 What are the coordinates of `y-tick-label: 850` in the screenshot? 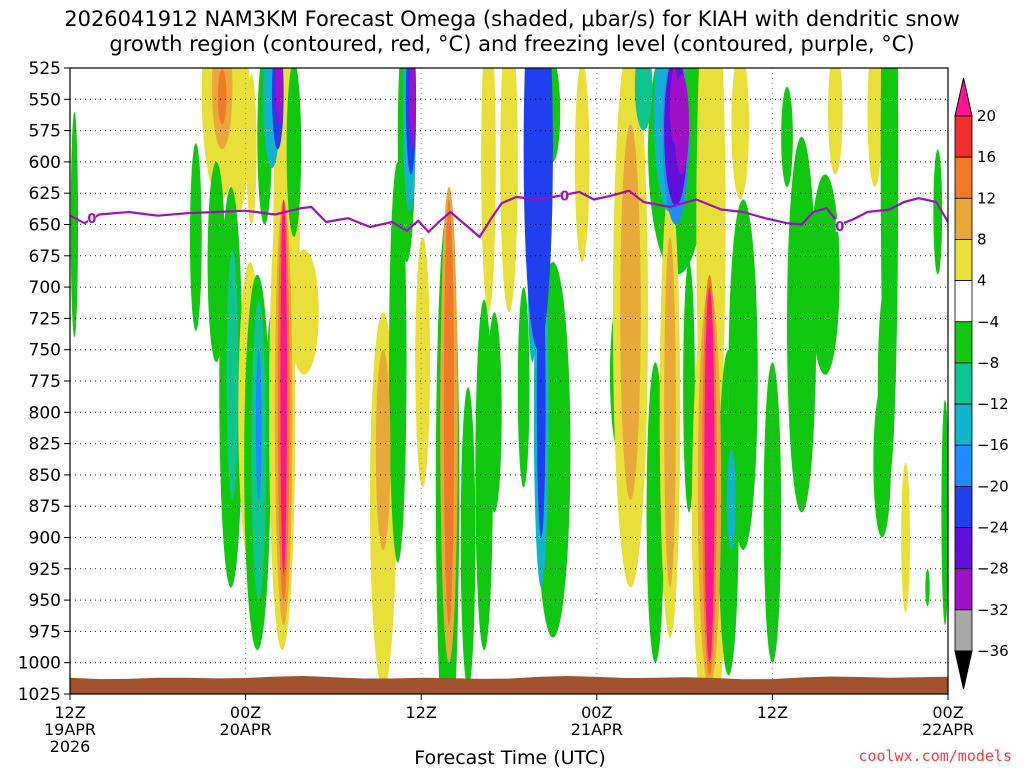 It's located at (45, 476).